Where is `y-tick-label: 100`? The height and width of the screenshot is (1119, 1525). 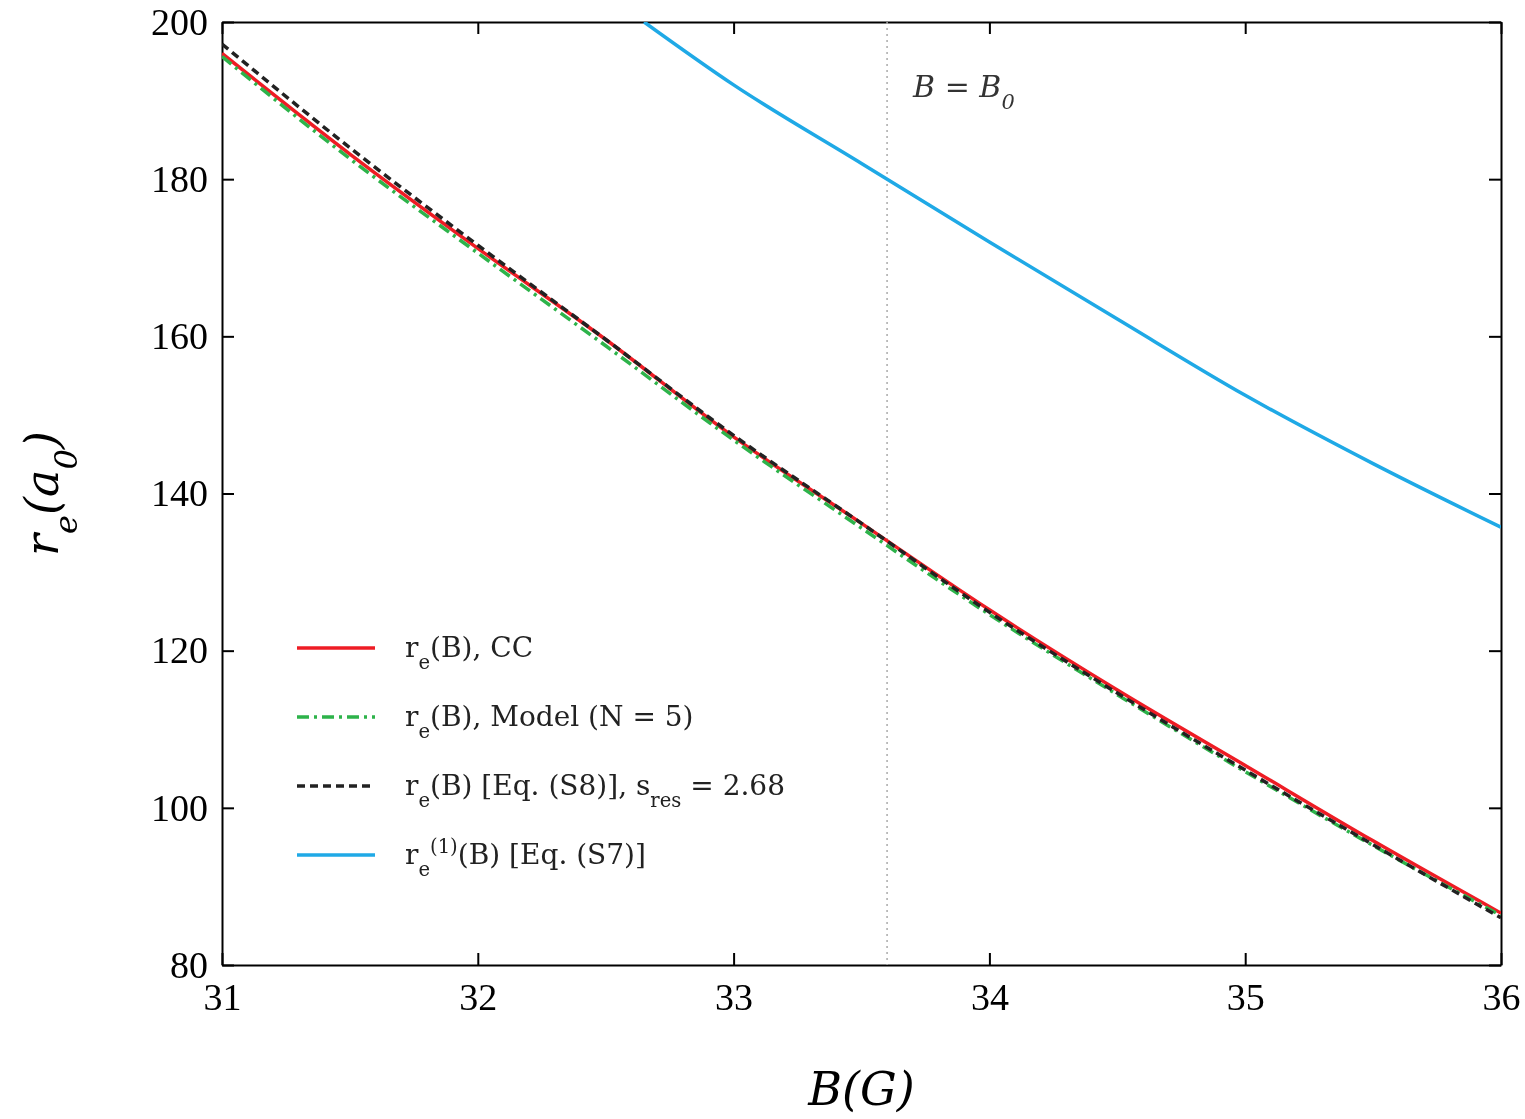
y-tick-label: 100 is located at coordinates (179, 807).